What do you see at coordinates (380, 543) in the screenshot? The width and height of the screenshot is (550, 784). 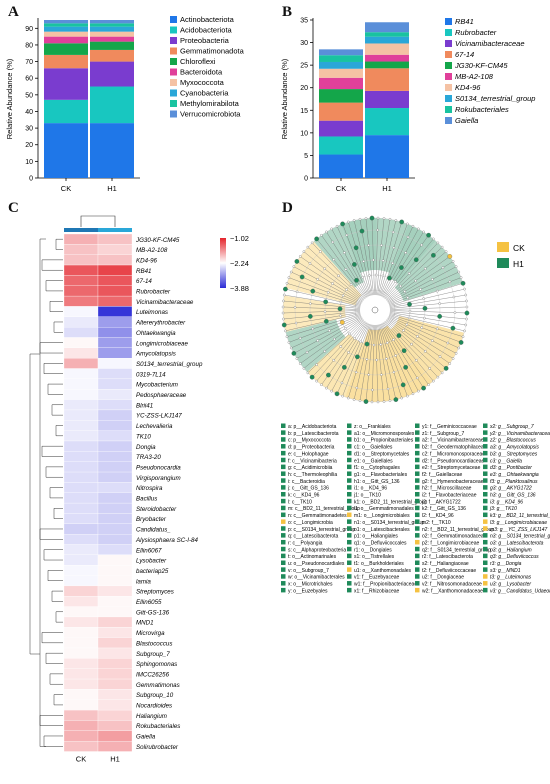 I see `clade-label: q1: o__Defluviicoccales` at bounding box center [380, 543].